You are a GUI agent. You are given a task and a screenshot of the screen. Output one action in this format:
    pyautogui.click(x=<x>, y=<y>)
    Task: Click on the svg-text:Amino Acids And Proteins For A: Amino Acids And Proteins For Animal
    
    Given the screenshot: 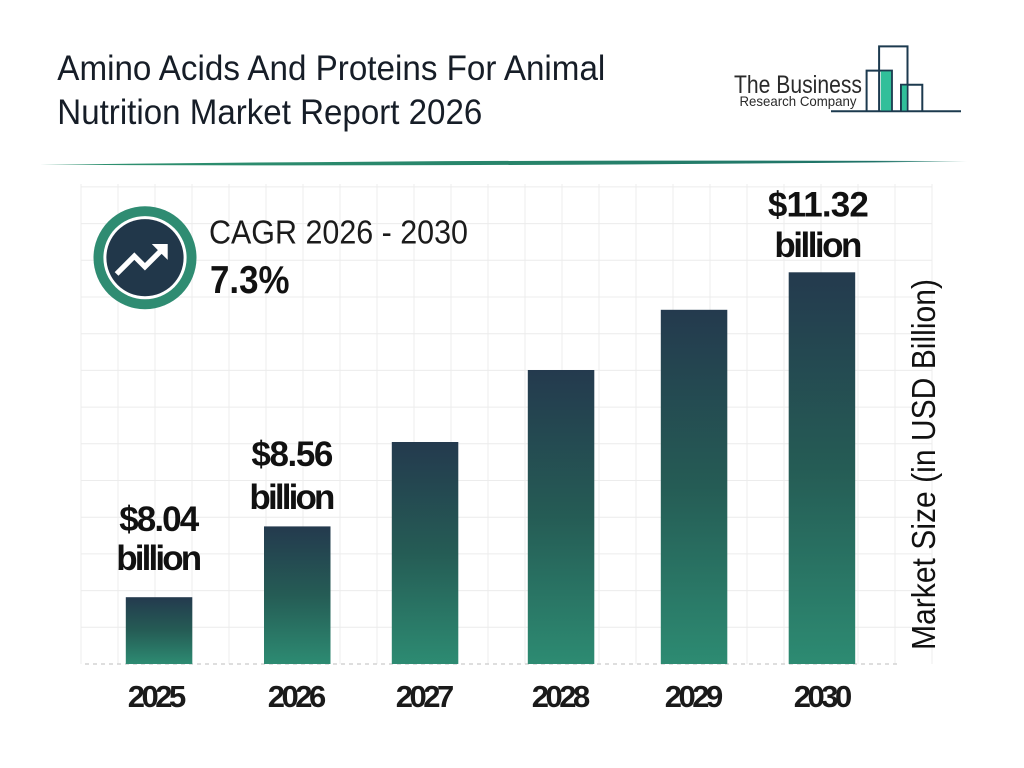 What is the action you would take?
    pyautogui.click(x=331, y=68)
    